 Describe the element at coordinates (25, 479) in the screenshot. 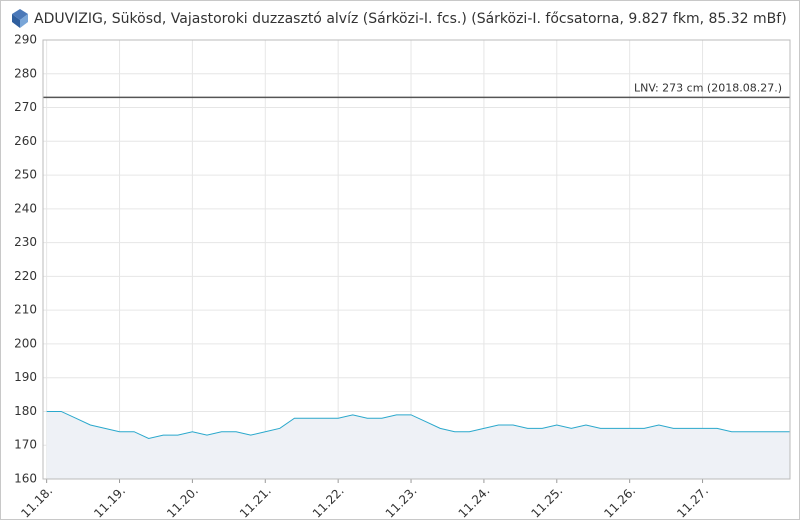

I see `y-tick-label: 160` at that location.